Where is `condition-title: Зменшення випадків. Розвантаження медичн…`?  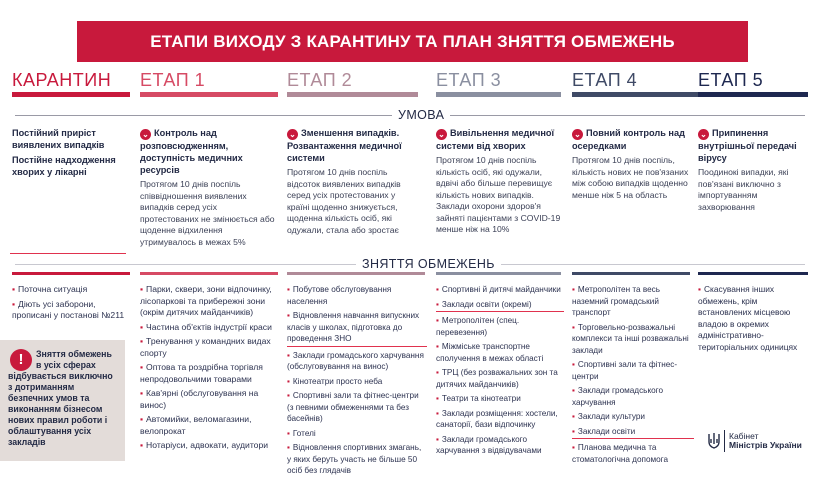 condition-title: Зменшення випадків. Розвантаження медичн… is located at coordinates (344, 145).